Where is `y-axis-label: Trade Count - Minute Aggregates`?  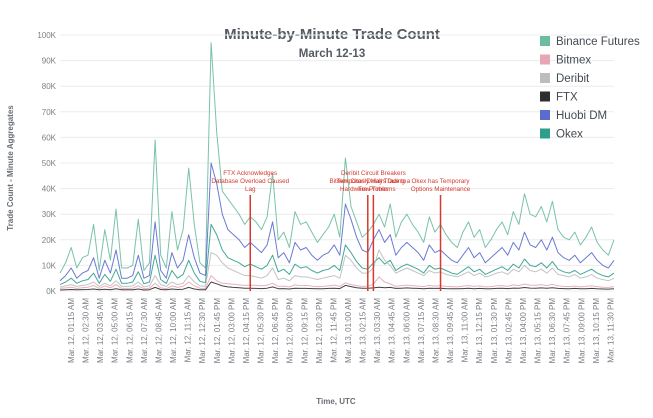 y-axis-label: Trade Count - Minute Aggregates is located at coordinates (10, 168).